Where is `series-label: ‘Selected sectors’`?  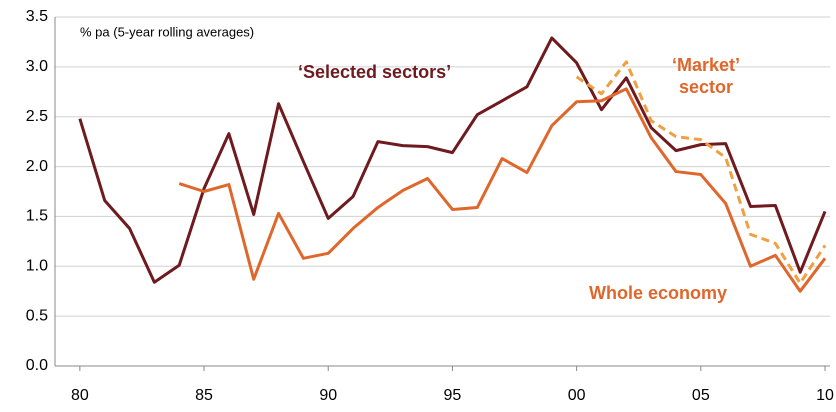 series-label: ‘Selected sectors’ is located at coordinates (375, 72).